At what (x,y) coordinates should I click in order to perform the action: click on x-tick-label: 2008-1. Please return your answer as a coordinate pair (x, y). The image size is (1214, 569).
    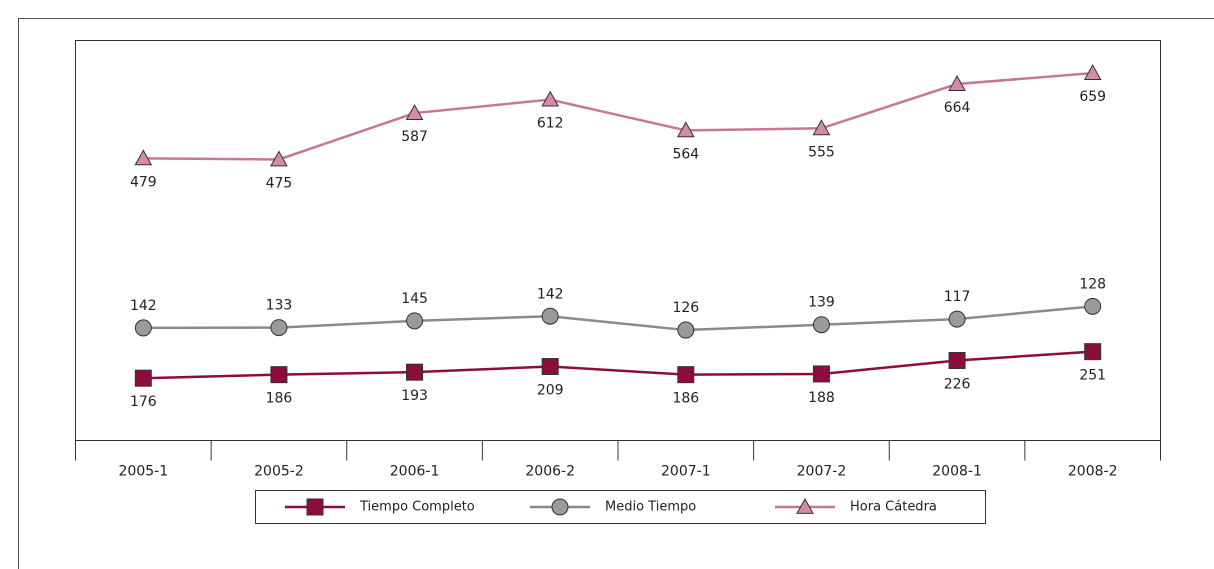
    Looking at the image, I should click on (957, 472).